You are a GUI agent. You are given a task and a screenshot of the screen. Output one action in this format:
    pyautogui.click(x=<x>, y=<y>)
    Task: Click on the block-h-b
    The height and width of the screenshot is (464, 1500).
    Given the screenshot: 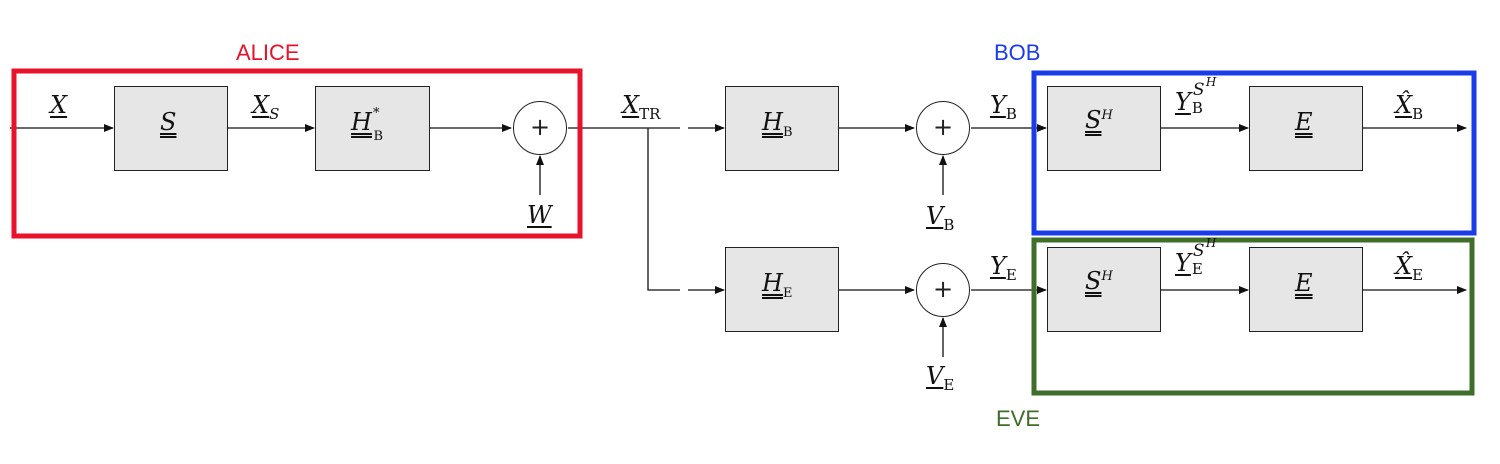 What is the action you would take?
    pyautogui.click(x=782, y=128)
    